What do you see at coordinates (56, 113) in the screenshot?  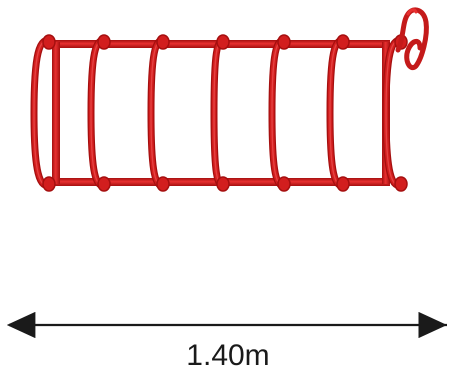 I see `left-end-bar` at bounding box center [56, 113].